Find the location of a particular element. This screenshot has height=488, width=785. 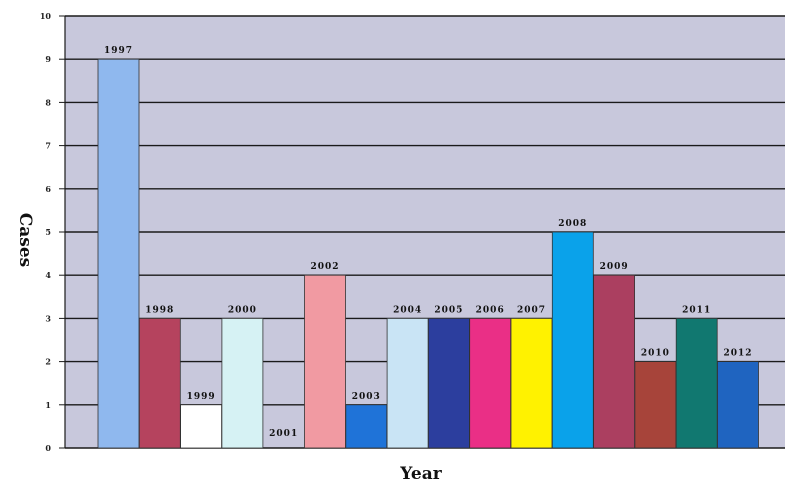

y-axis-ticks: 0 1 2 3 4 5 6 7 8 9 10 is located at coordinates (53, 232).